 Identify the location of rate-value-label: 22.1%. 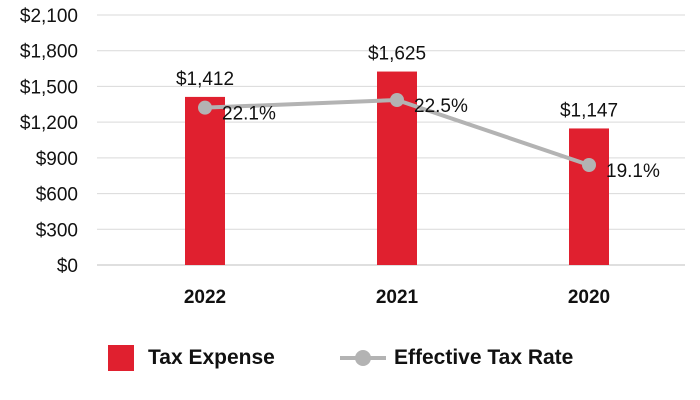
(249, 114).